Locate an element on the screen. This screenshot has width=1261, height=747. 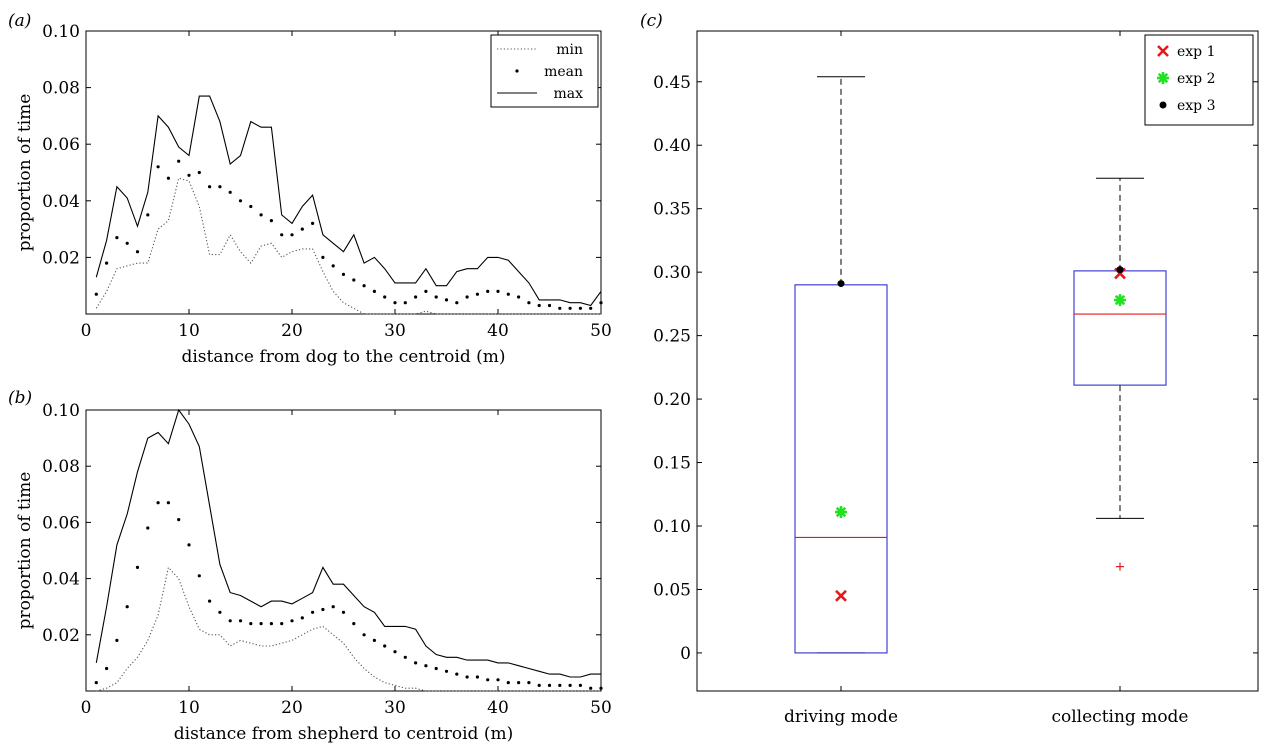
panel-label-b: (b) is located at coordinates (20, 398).